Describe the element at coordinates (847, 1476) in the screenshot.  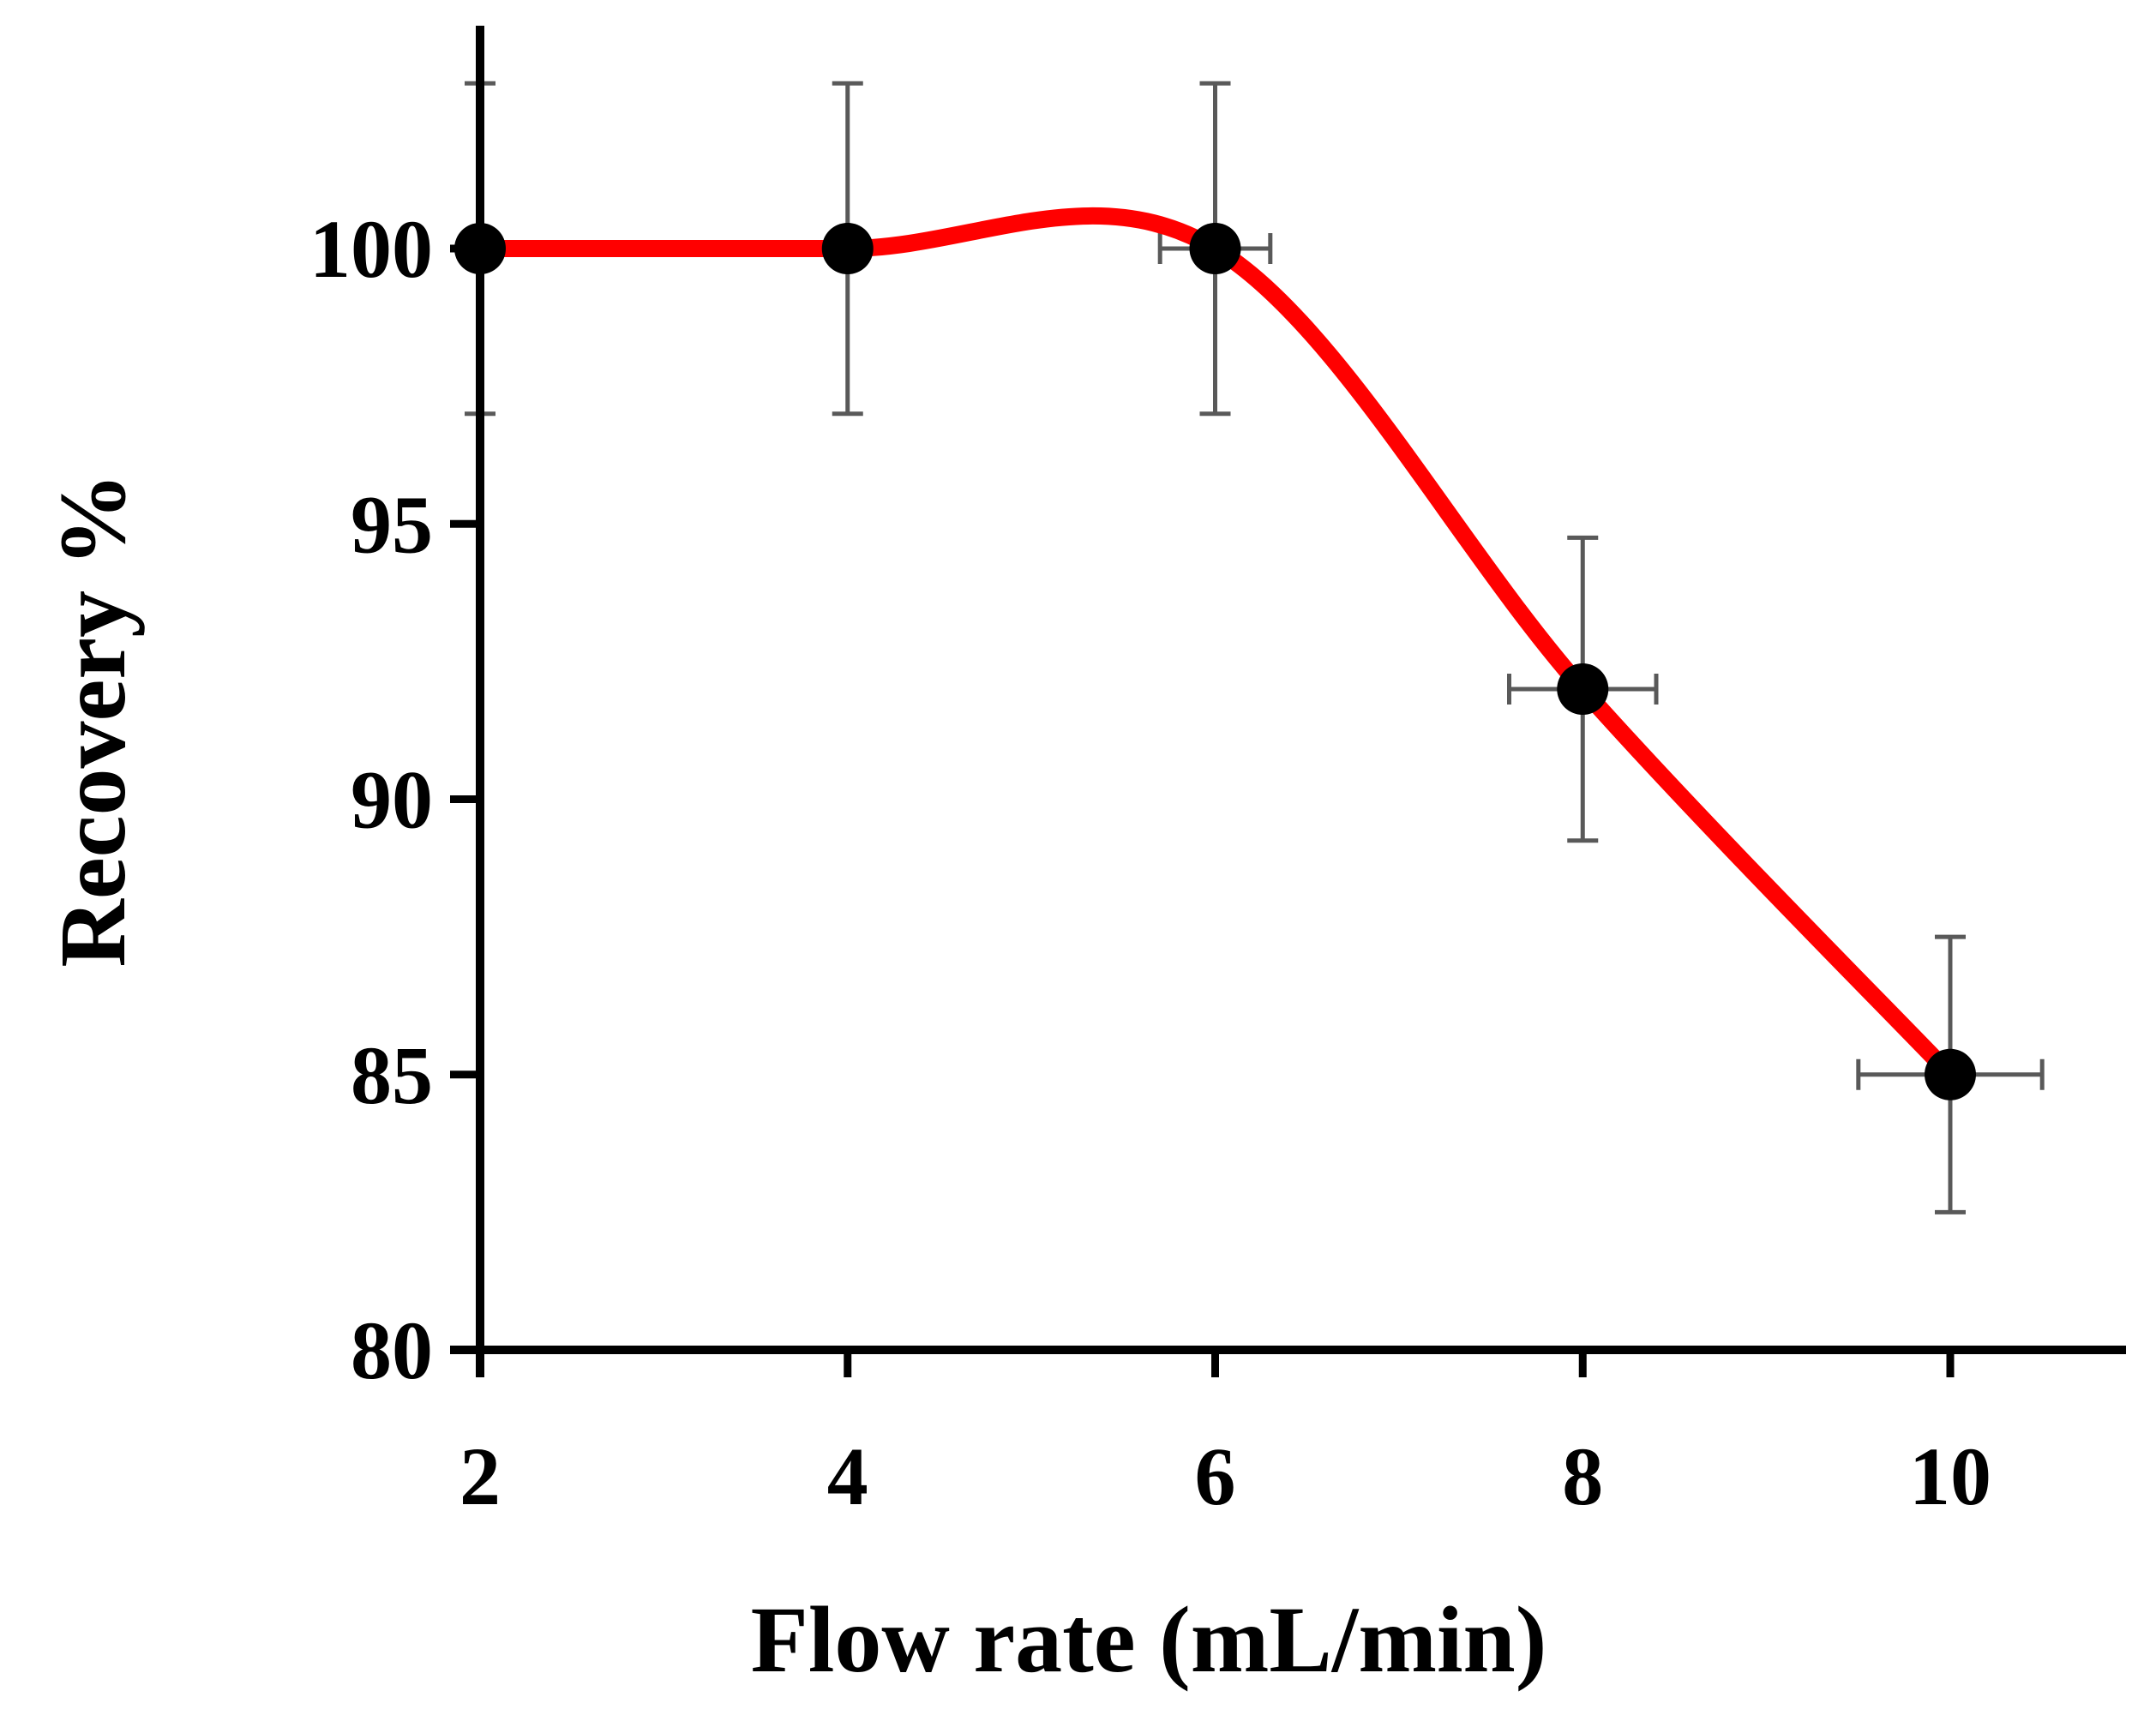
I see `x-tick-label: 4` at that location.